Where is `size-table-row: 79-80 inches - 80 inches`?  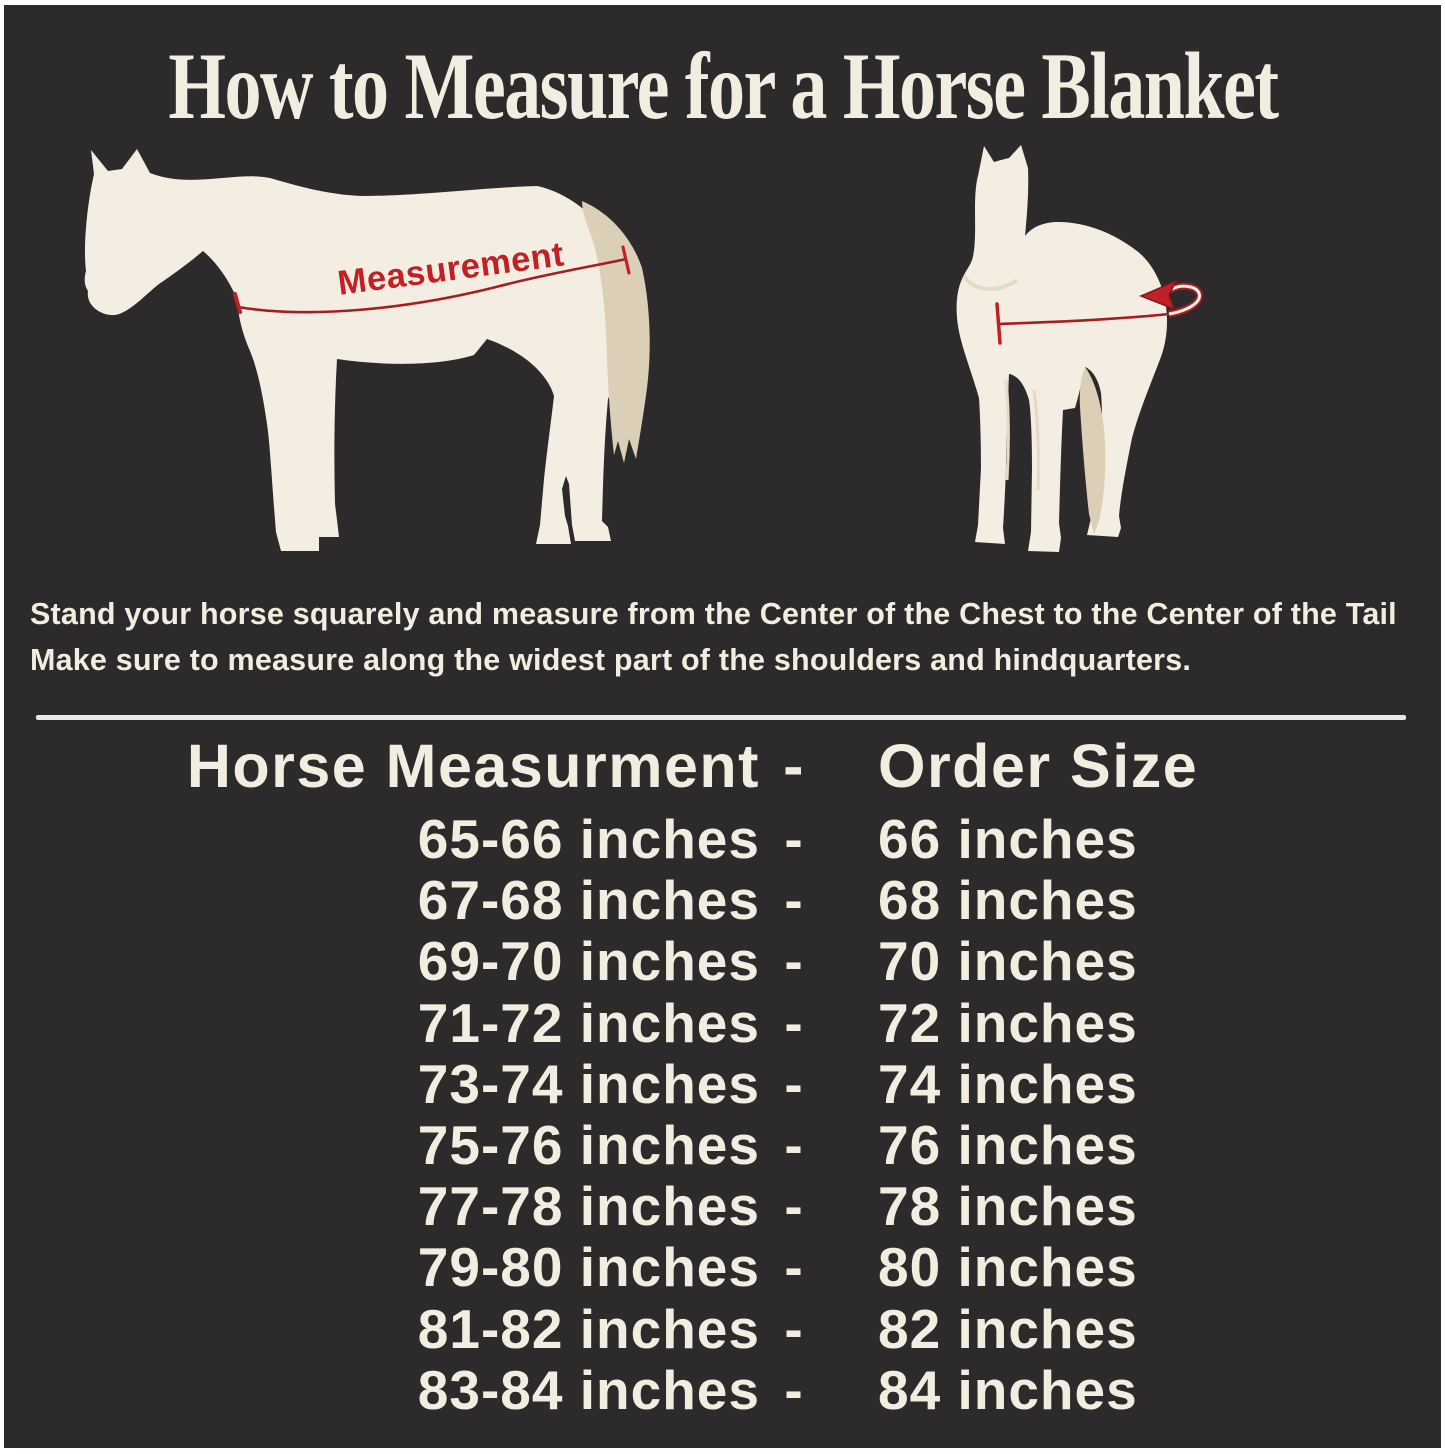
size-table-row: 79-80 inches - 80 inches is located at coordinates (722, 1267).